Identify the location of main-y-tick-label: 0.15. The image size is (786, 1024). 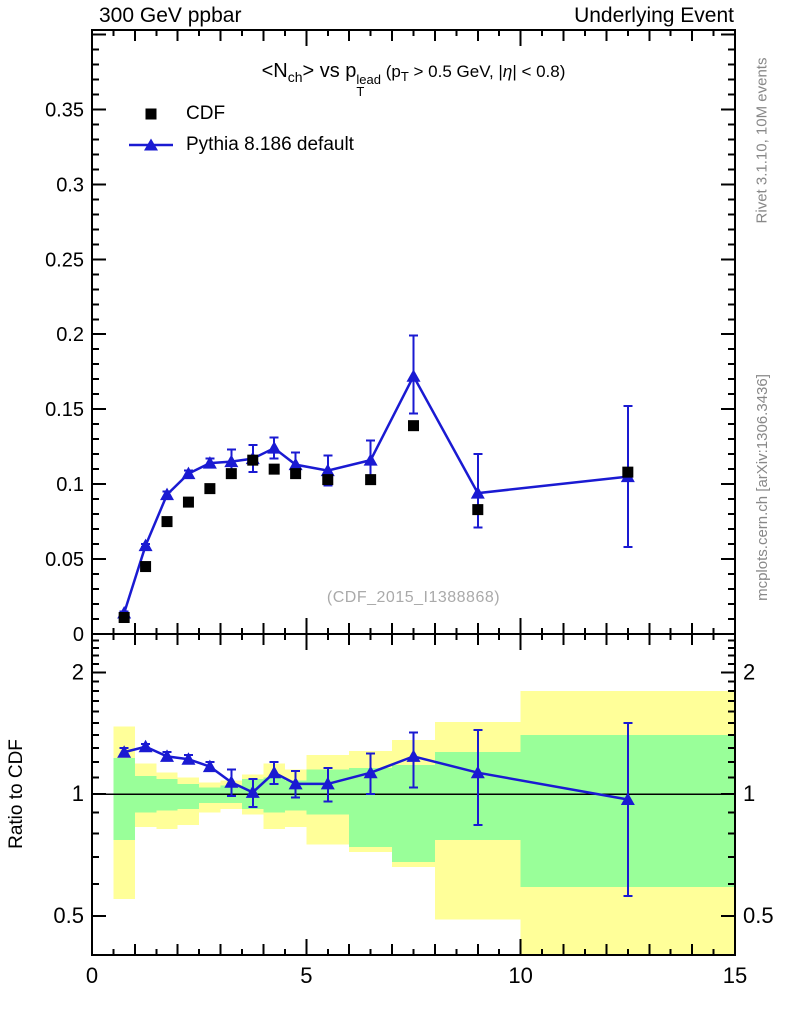
(64, 410).